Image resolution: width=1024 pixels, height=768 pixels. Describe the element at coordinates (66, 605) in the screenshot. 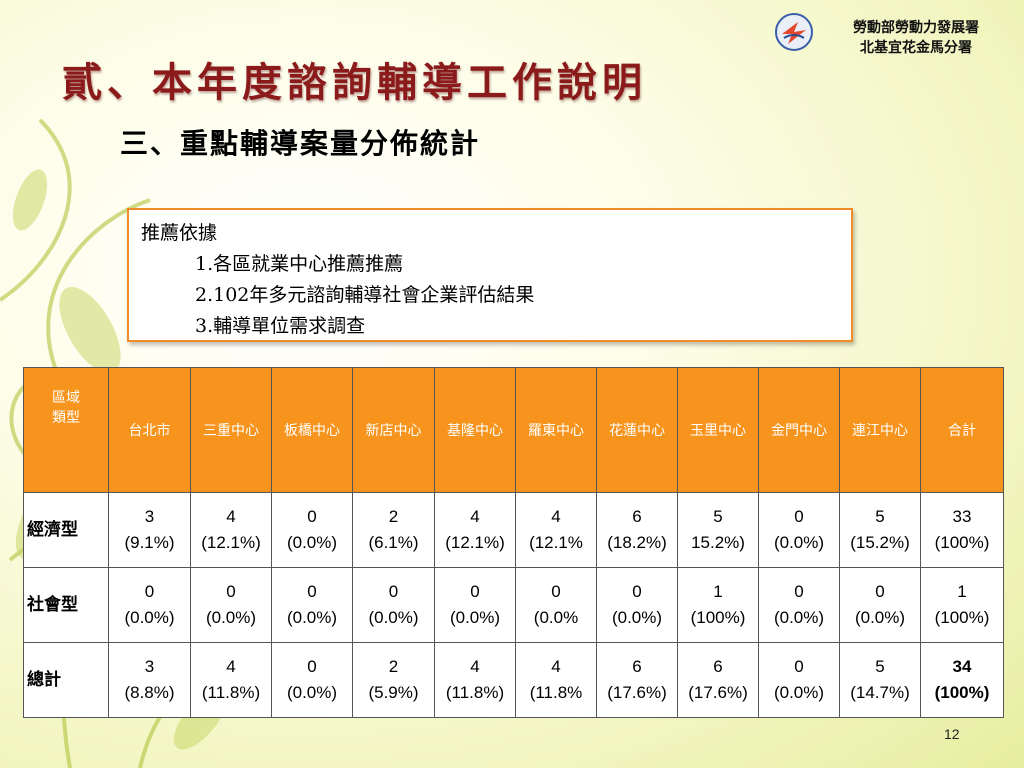

I see `row-label: 社會型` at that location.